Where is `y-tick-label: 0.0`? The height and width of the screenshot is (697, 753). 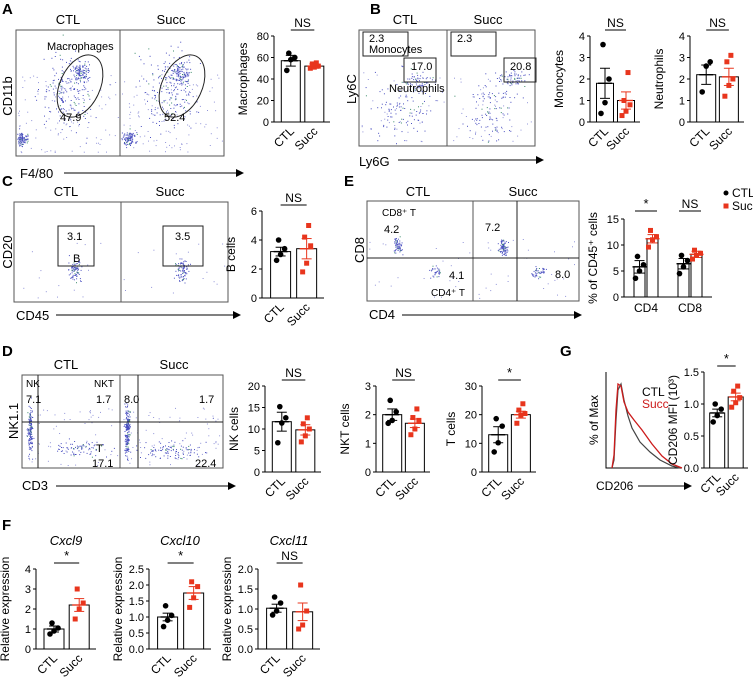
y-tick-label: 0.0 is located at coordinates (136, 650).